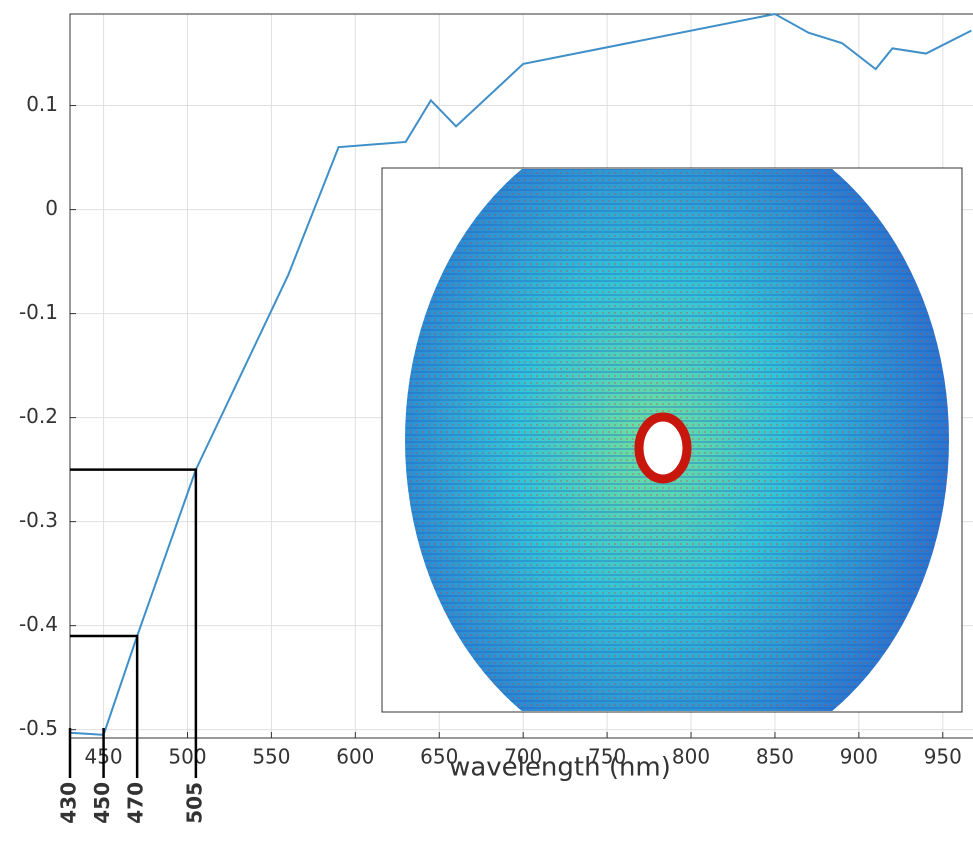 This screenshot has height=844, width=973. What do you see at coordinates (439, 757) in the screenshot?
I see `x-tick-label: 650` at bounding box center [439, 757].